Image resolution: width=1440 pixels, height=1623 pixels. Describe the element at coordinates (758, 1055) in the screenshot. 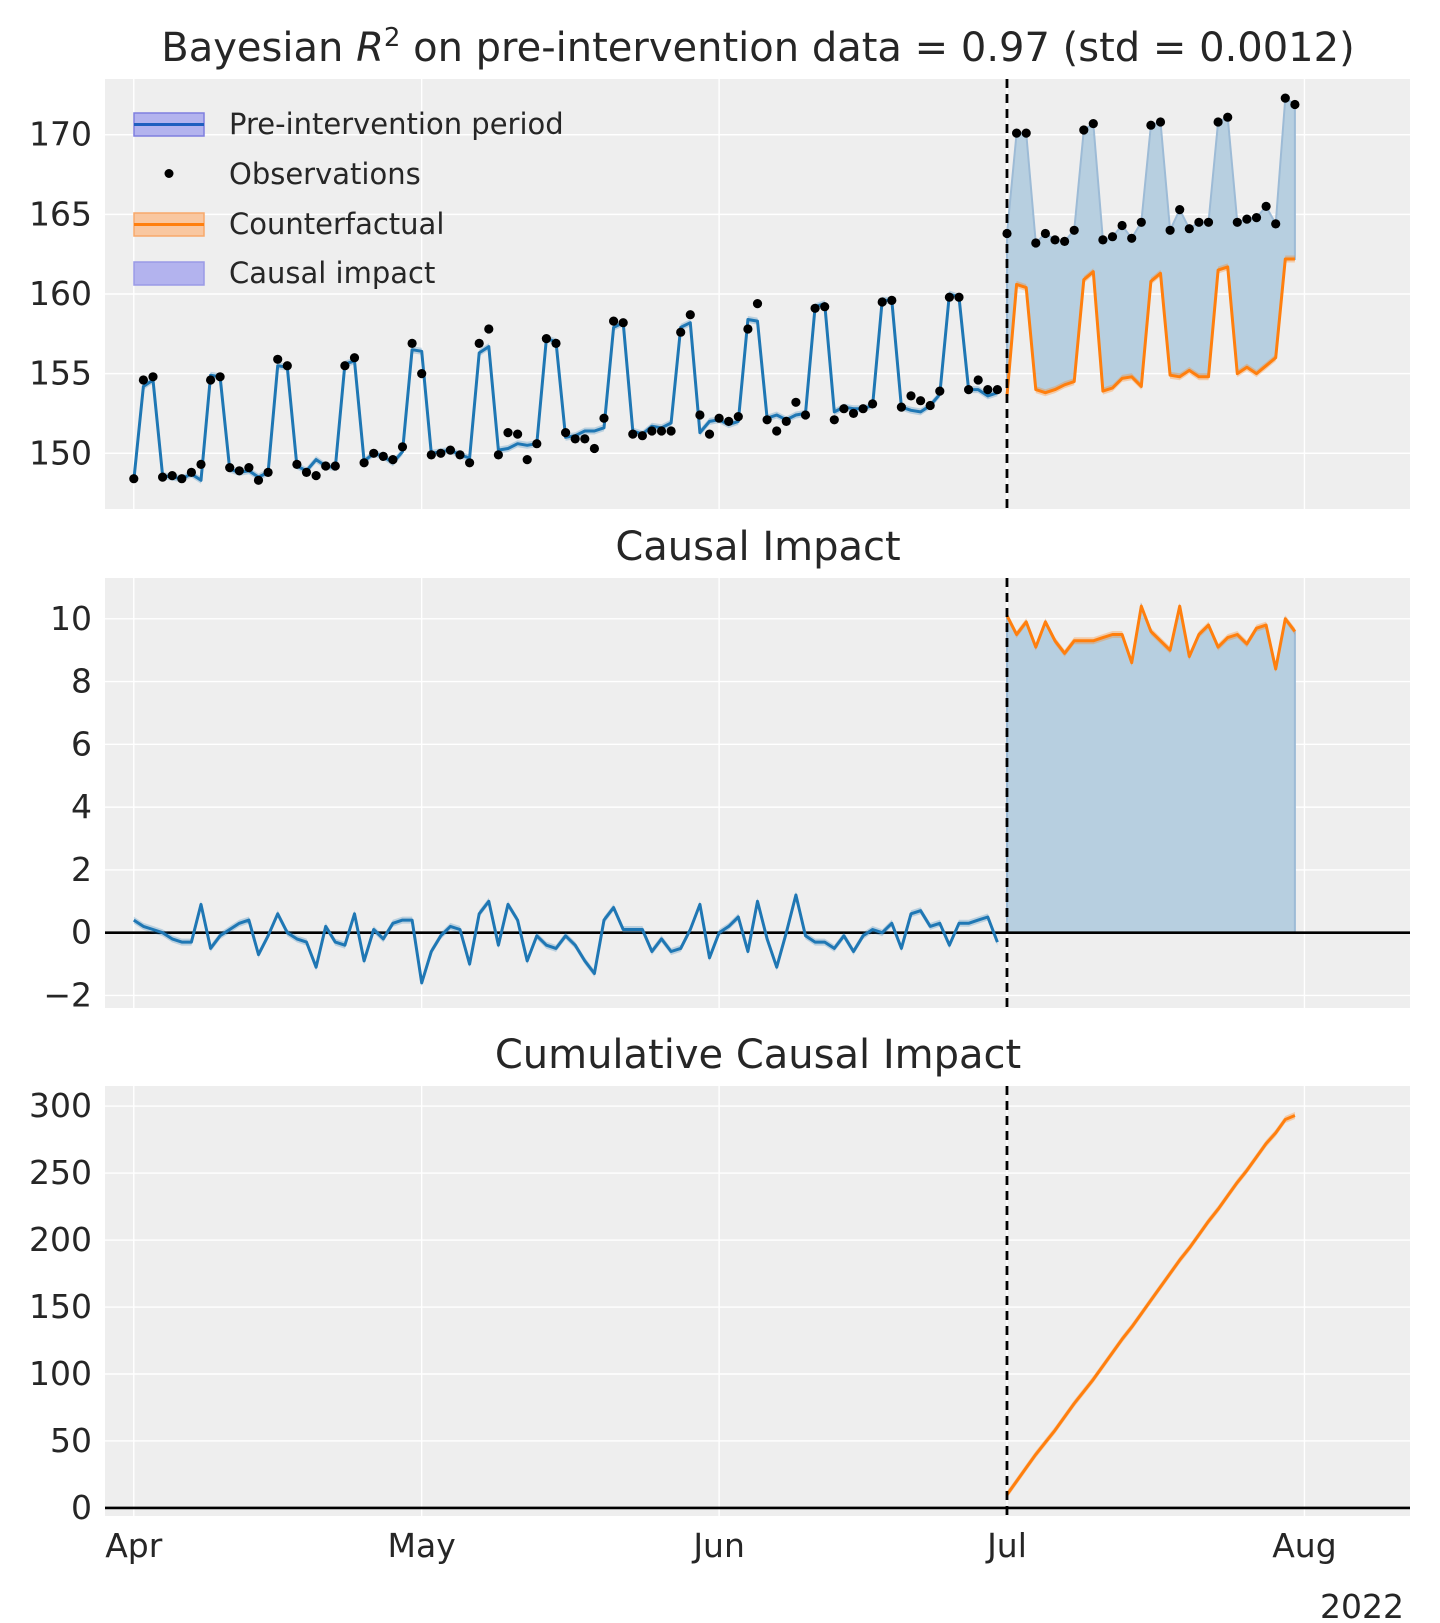

I see `chart-title: Cumulative Causal Impact` at that location.